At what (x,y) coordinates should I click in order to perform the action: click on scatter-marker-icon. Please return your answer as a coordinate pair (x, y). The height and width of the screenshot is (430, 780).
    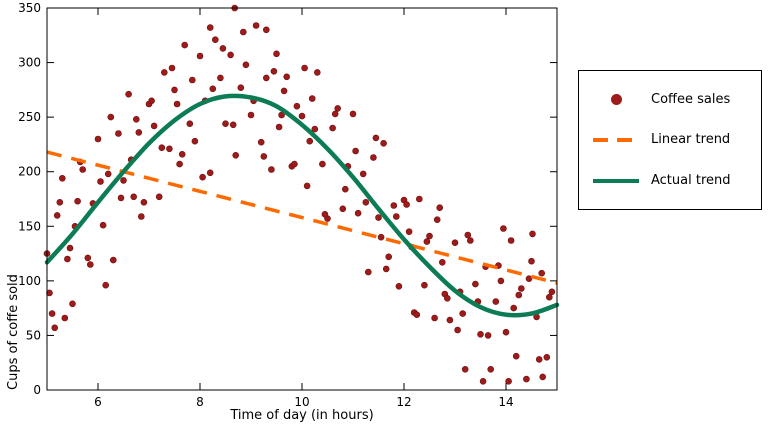
    Looking at the image, I should click on (616, 99).